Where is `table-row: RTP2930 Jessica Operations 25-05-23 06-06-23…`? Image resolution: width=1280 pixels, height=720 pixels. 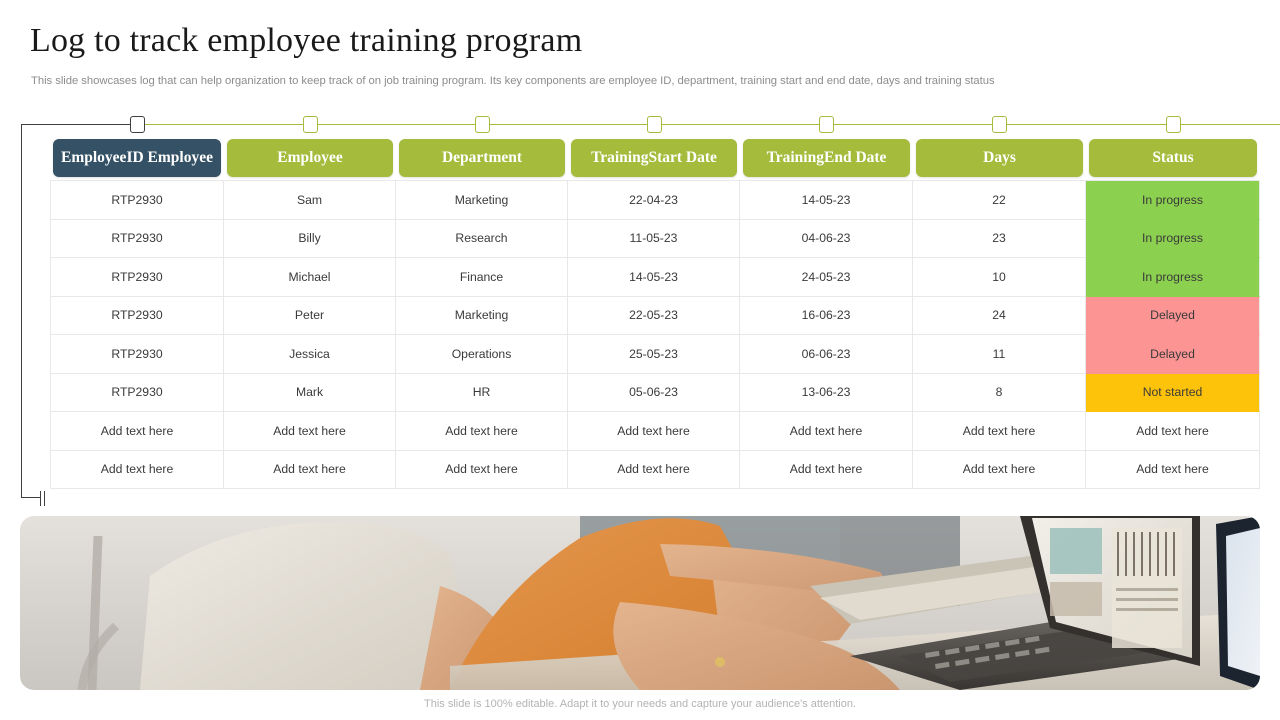
table-row: RTP2930 Jessica Operations 25-05-23 06-06-23… is located at coordinates (655, 354).